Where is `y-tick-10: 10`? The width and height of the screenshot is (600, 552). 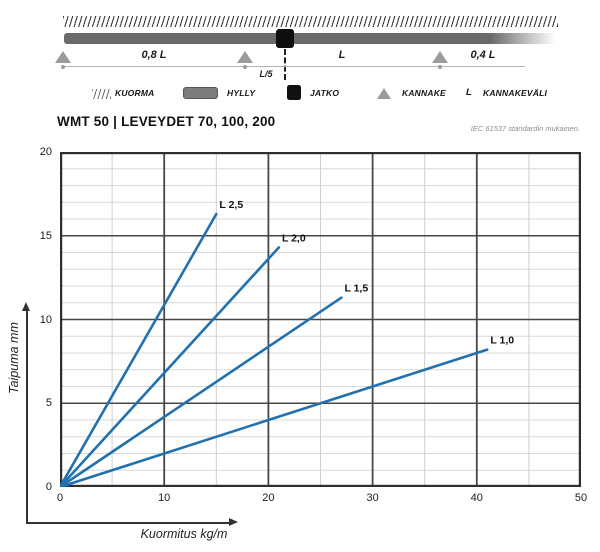 y-tick-10: 10 is located at coordinates (45, 319).